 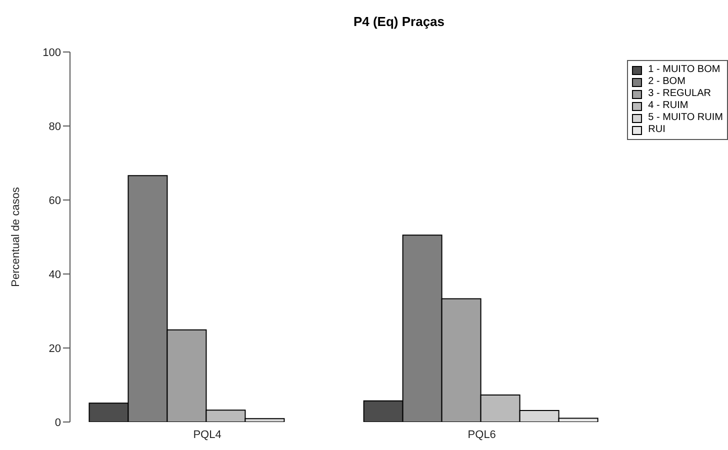 What do you see at coordinates (679, 94) in the screenshot?
I see `legend-label: 3 - REGULAR` at bounding box center [679, 94].